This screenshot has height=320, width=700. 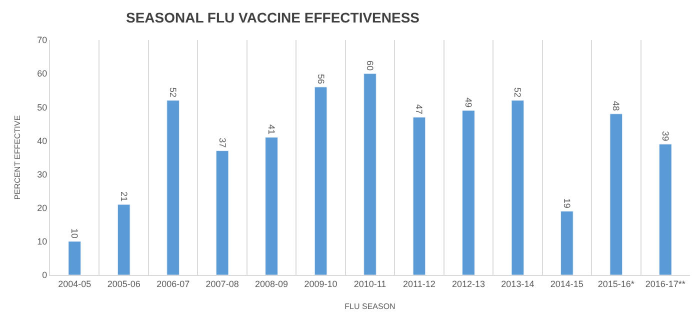 I want to click on x-tick-label: 2008-09, so click(x=271, y=283).